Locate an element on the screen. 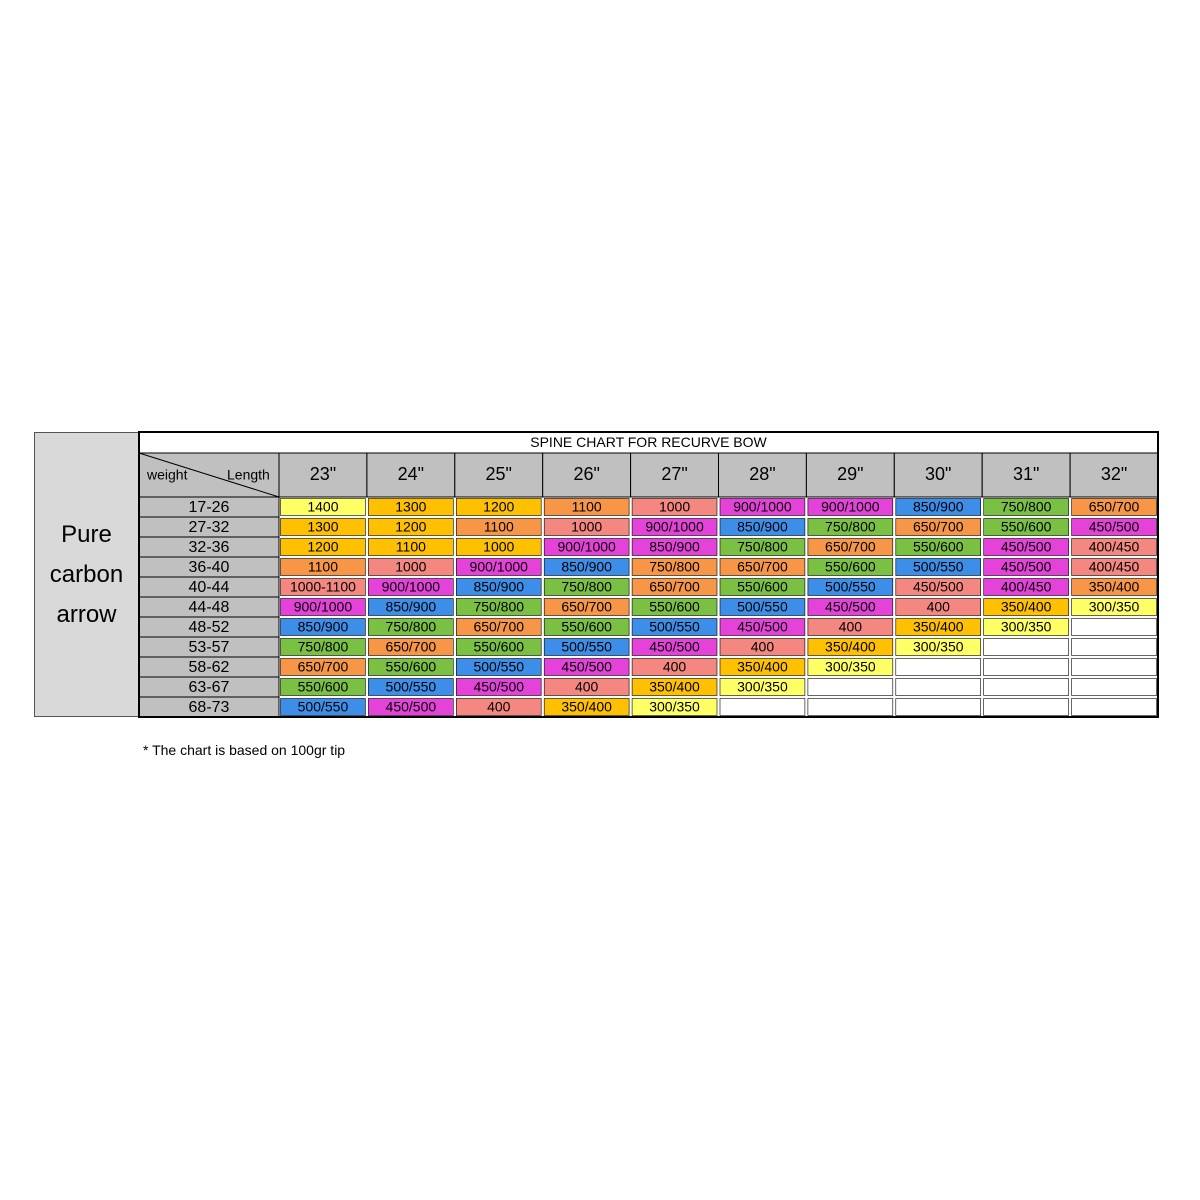 Image resolution: width=1200 pixels, height=1200 pixels. row-header: 58-62 is located at coordinates (209, 667).